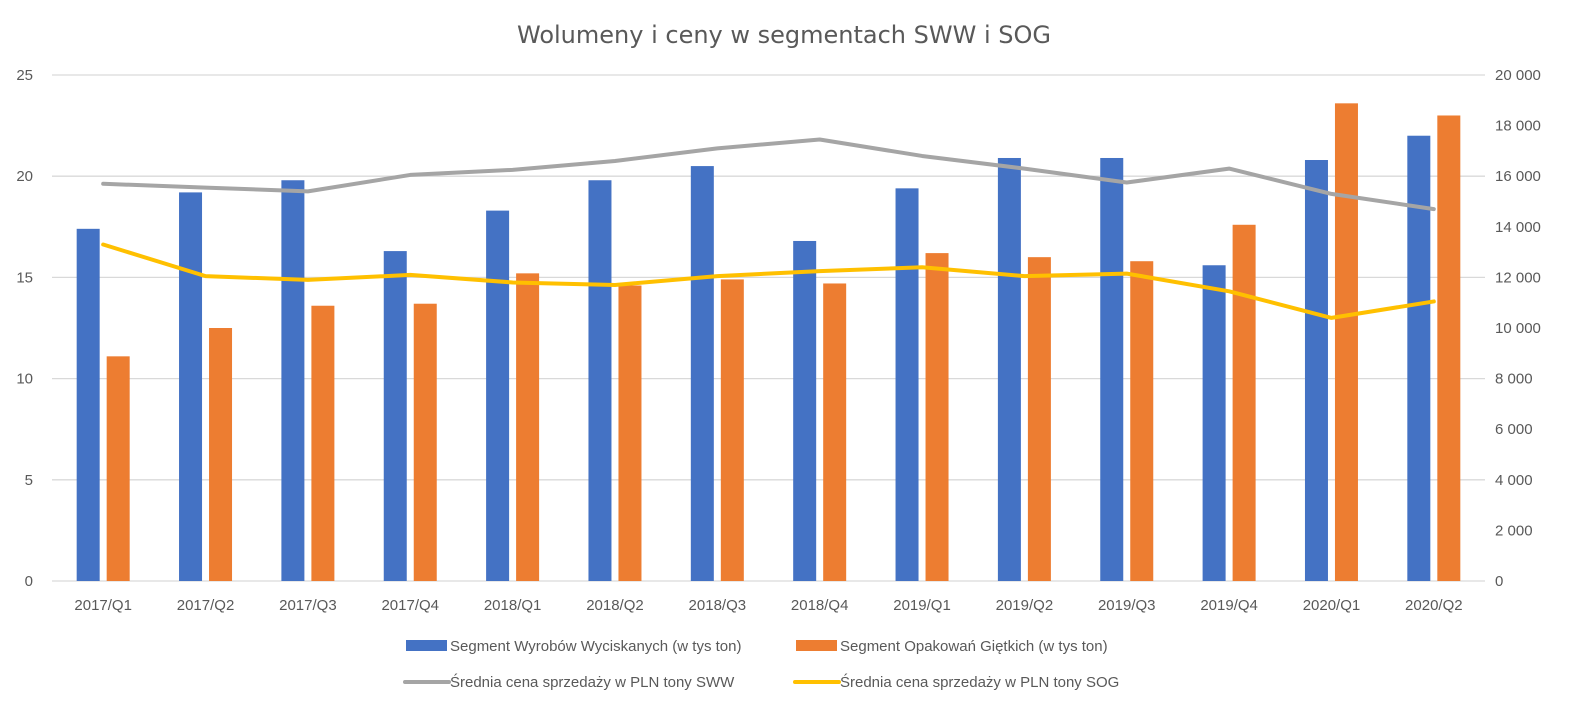 The height and width of the screenshot is (715, 1582). I want to click on x-tick-label: 2019/Q2, so click(1025, 605).